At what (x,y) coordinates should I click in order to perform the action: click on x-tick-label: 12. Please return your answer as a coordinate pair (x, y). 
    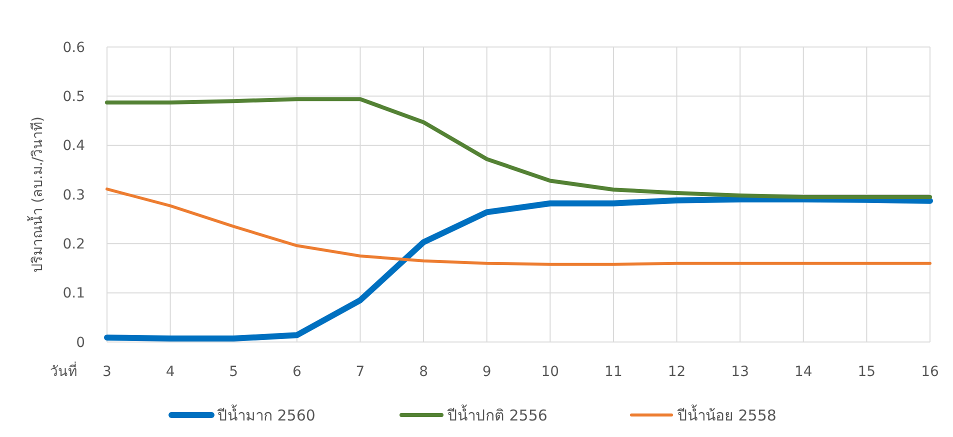
    Looking at the image, I should click on (677, 372).